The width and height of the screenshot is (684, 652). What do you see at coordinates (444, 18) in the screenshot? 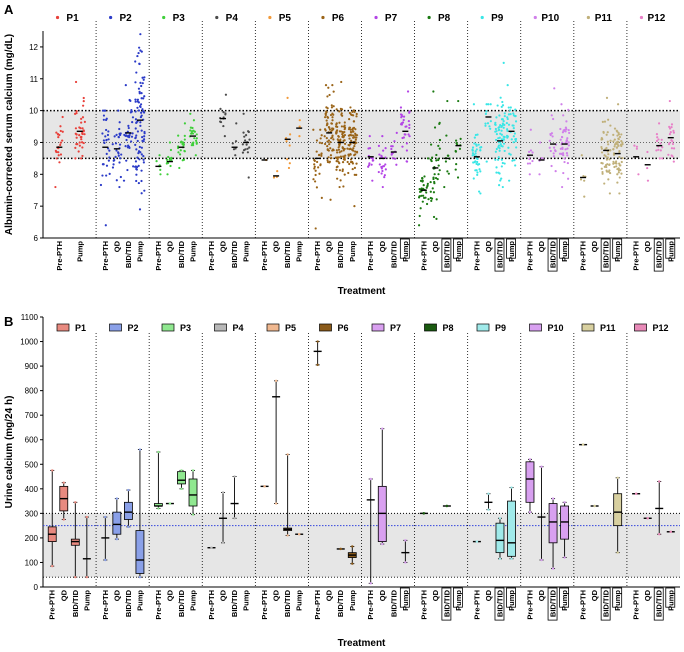
I see `patient-label: P8` at bounding box center [444, 18].